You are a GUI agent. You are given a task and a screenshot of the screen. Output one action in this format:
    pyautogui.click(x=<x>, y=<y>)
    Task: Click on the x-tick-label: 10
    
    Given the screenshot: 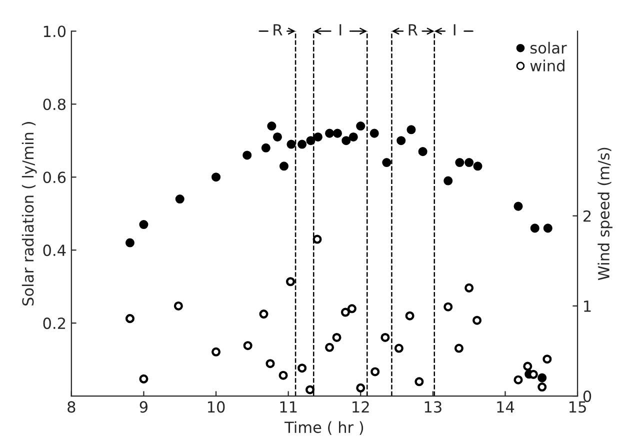 What is the action you would take?
    pyautogui.click(x=216, y=407)
    